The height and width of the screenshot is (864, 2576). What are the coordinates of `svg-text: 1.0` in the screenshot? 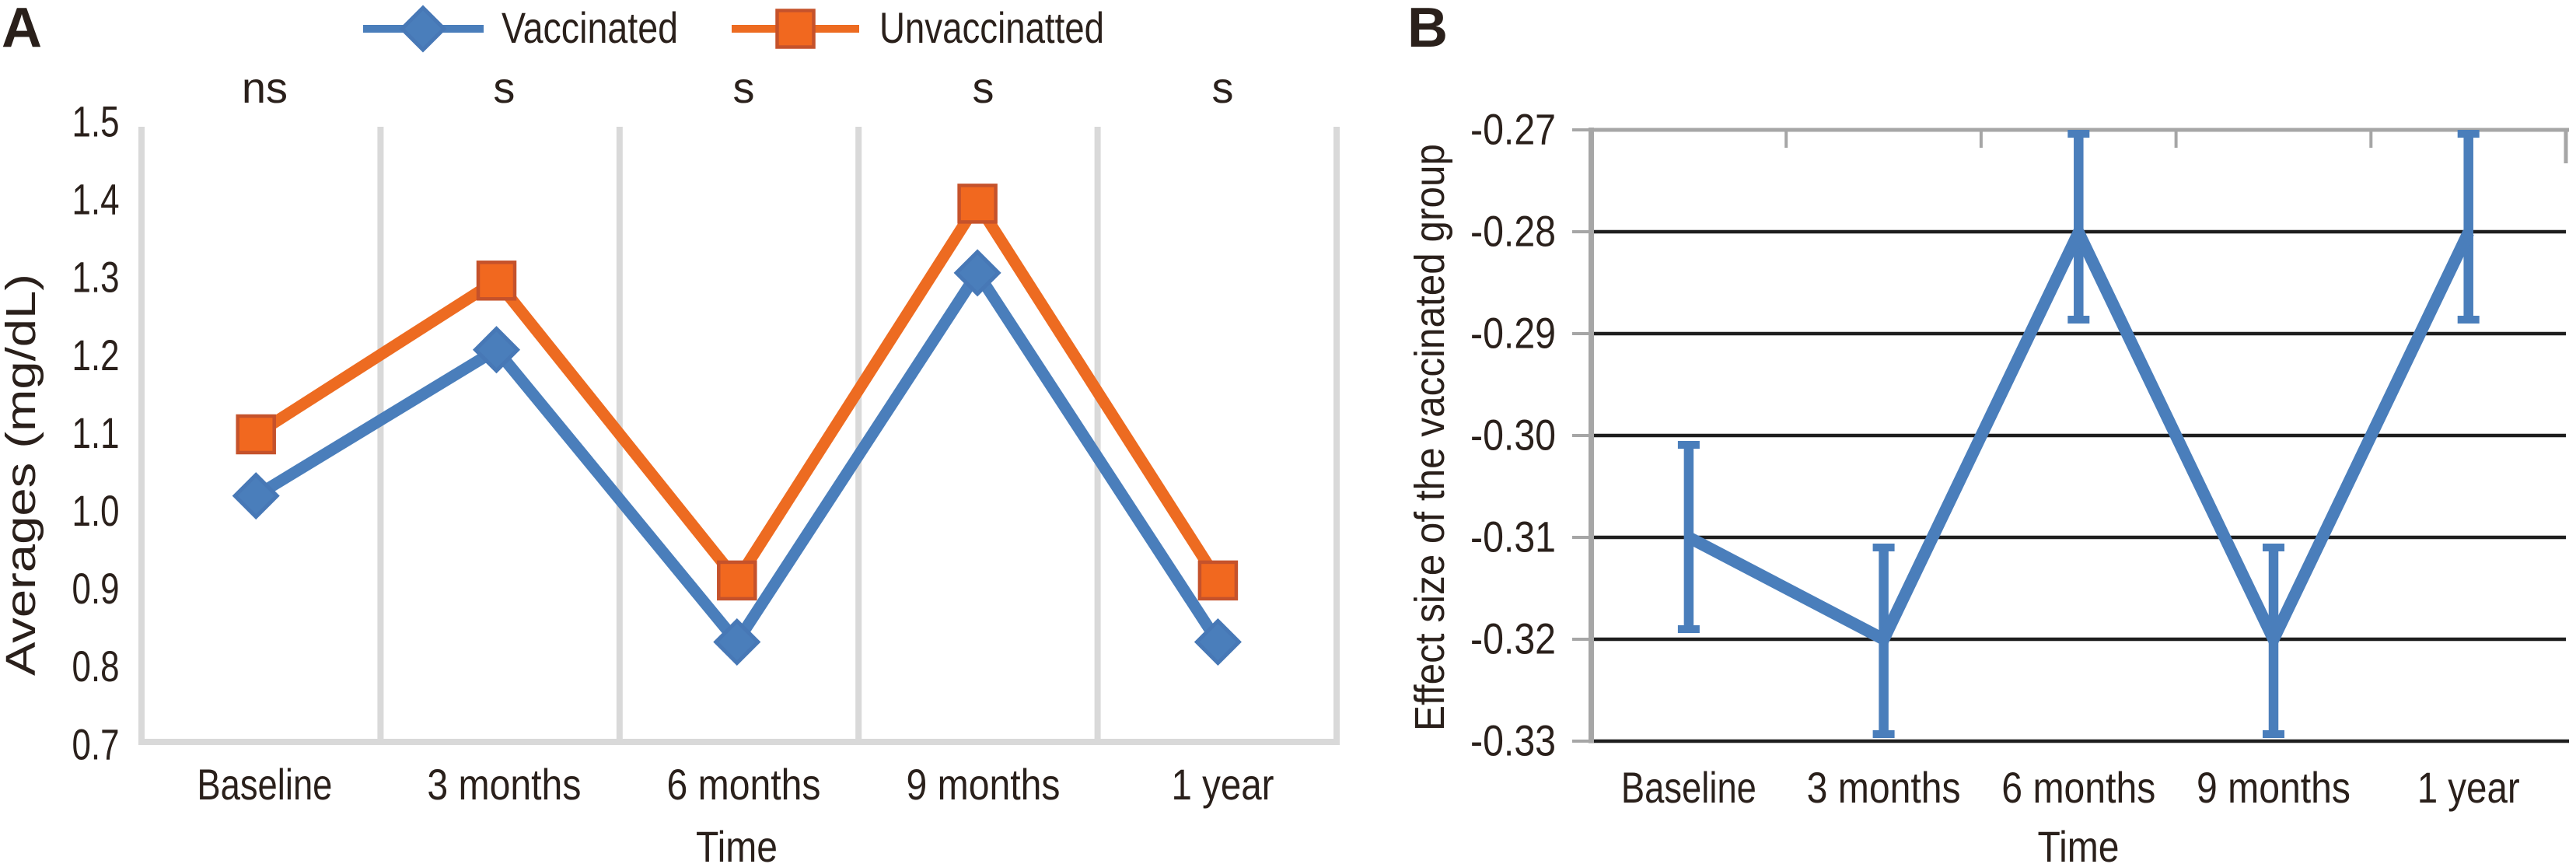 It's located at (96, 510).